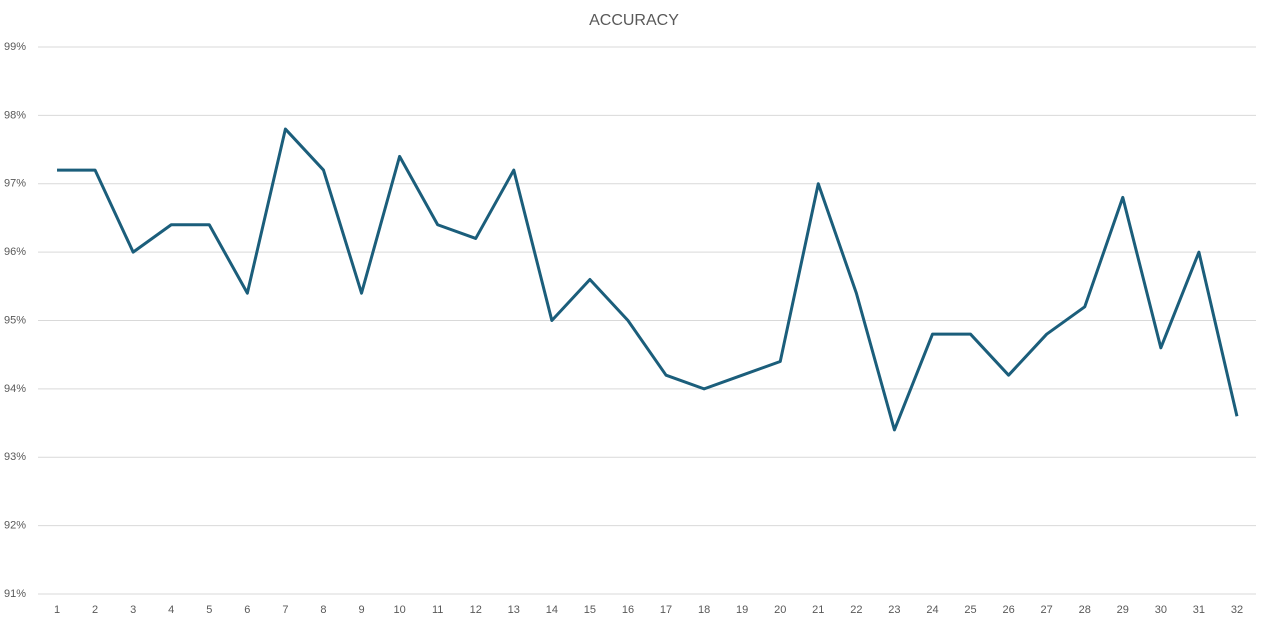 The width and height of the screenshot is (1269, 625). What do you see at coordinates (399, 610) in the screenshot?
I see `x-tick-label: 10` at bounding box center [399, 610].